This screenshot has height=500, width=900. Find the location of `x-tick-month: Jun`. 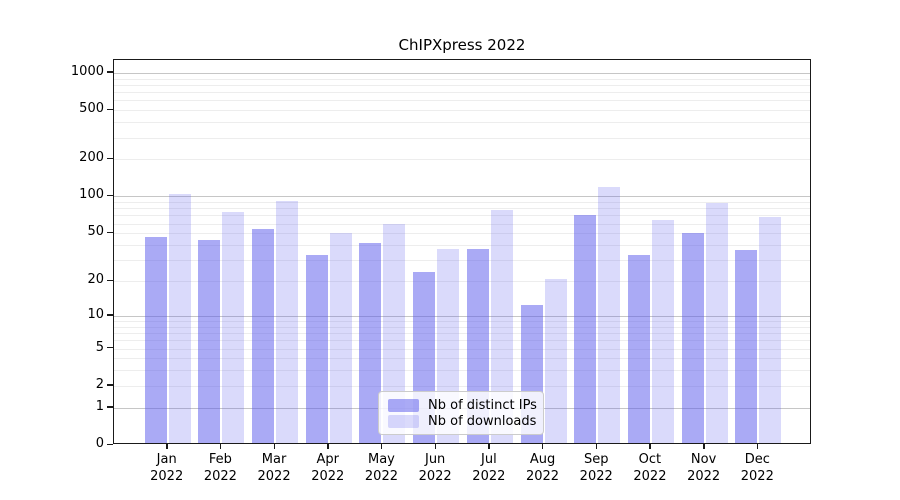

x-tick-month: Jun is located at coordinates (435, 459).